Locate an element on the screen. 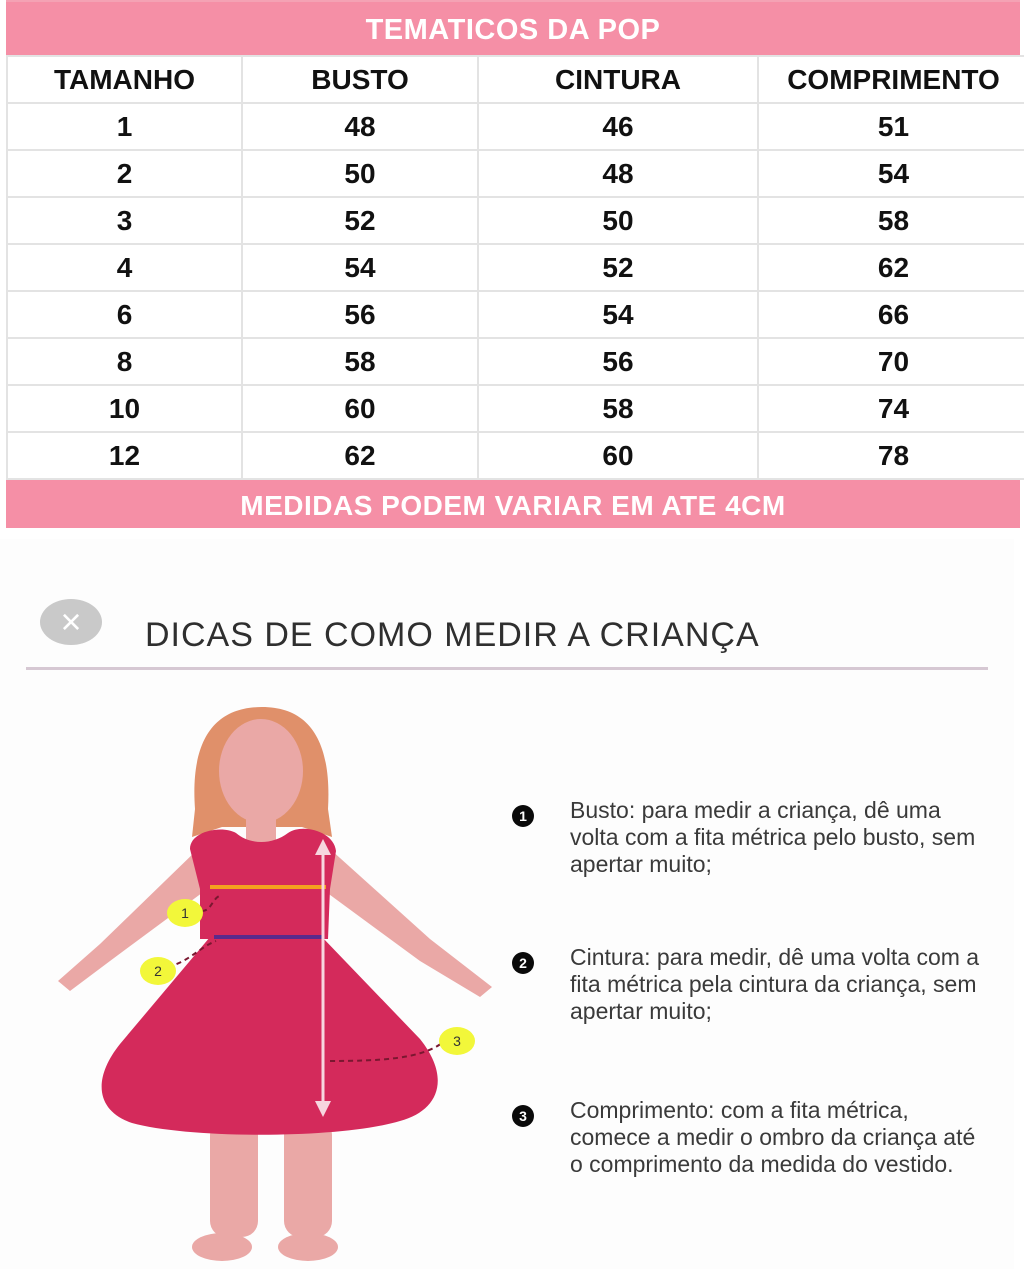 The height and width of the screenshot is (1269, 1024). table-cell: 51 is located at coordinates (890, 126).